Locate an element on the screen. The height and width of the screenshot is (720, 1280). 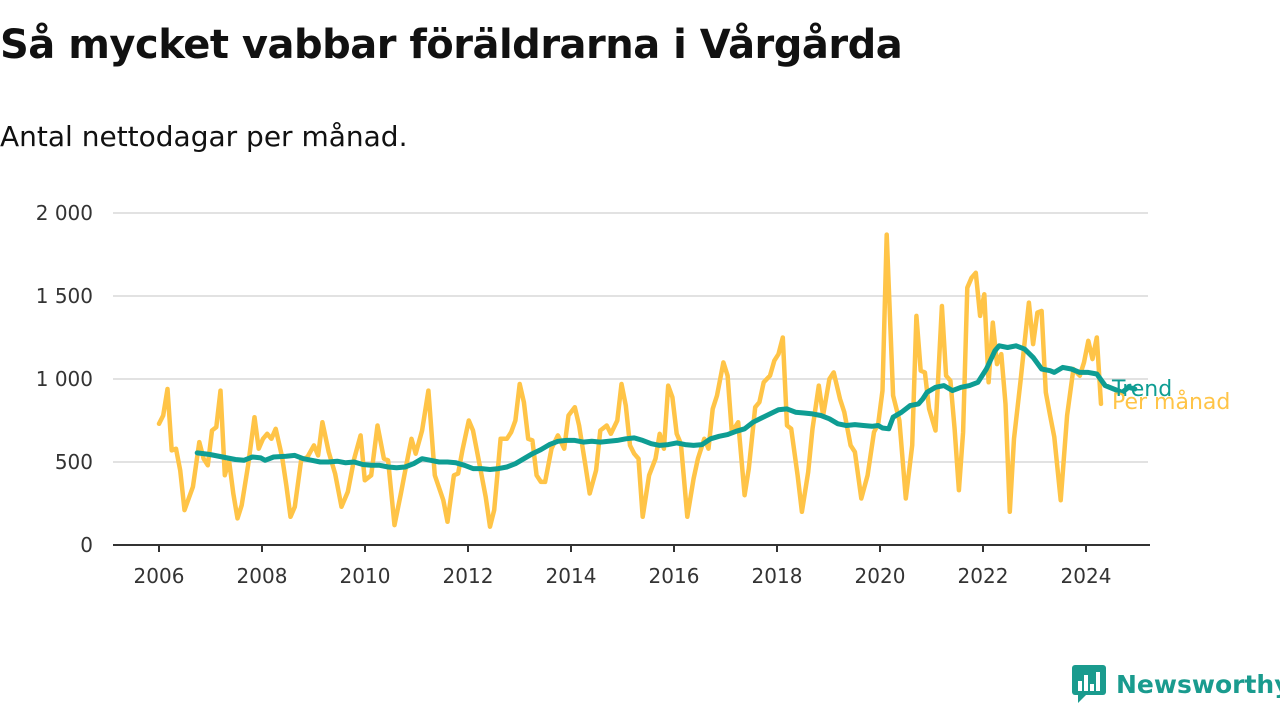
x-tick-label: 2018 is located at coordinates (777, 576).